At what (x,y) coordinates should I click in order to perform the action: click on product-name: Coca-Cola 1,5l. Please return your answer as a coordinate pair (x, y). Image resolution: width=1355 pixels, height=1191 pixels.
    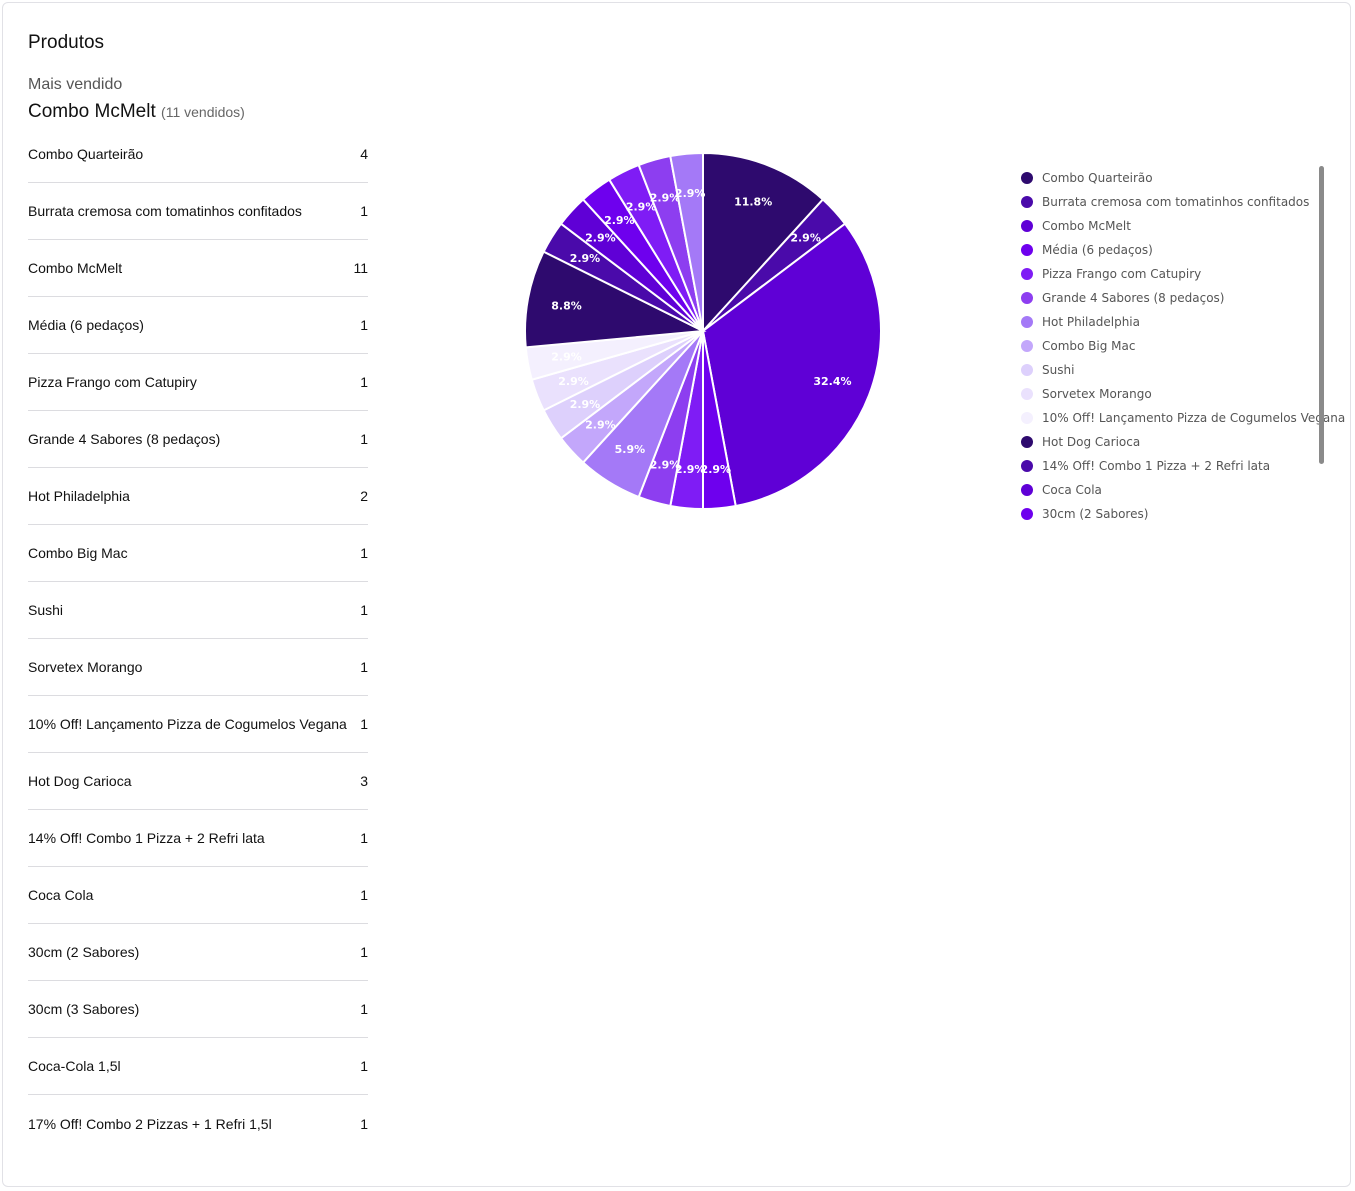
    Looking at the image, I should click on (74, 1066).